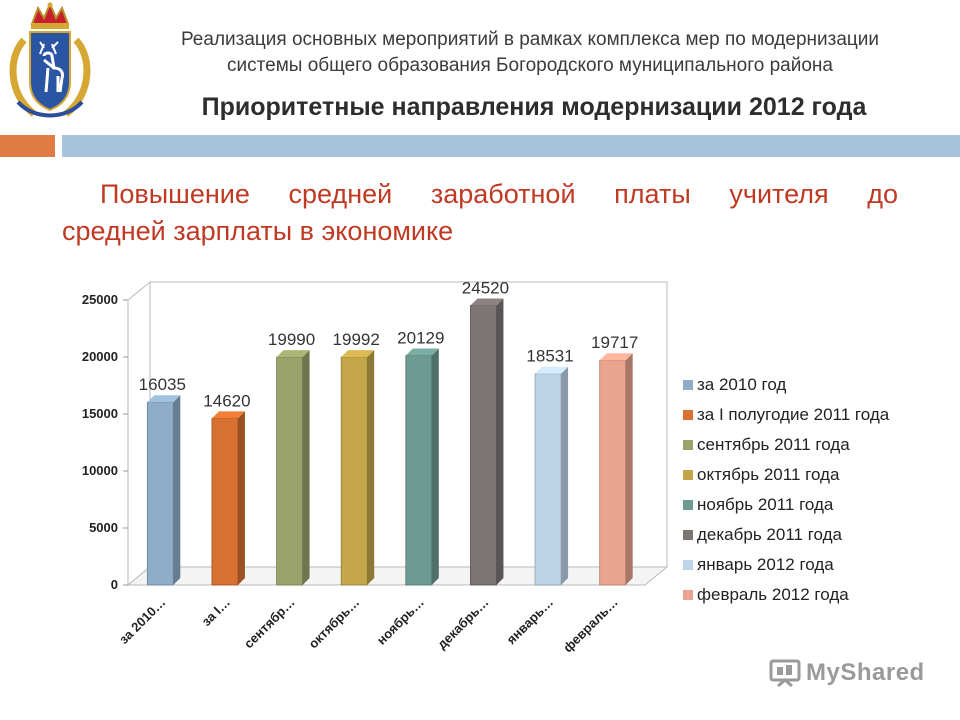 The image size is (960, 720). Describe the element at coordinates (258, 231) in the screenshot. I see `focus-heading-line2: средней зарплаты в экономике` at that location.